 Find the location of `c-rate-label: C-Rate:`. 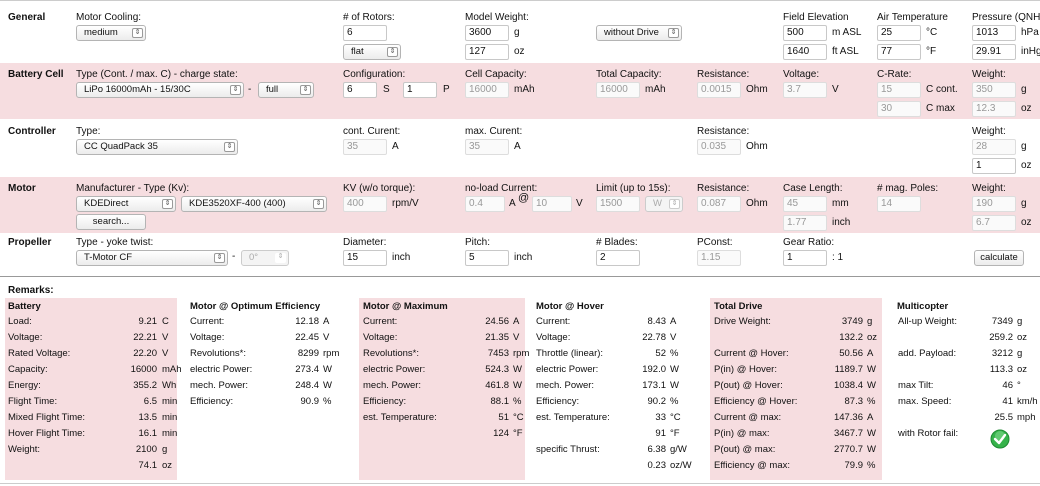

c-rate-label: C-Rate: is located at coordinates (894, 74).